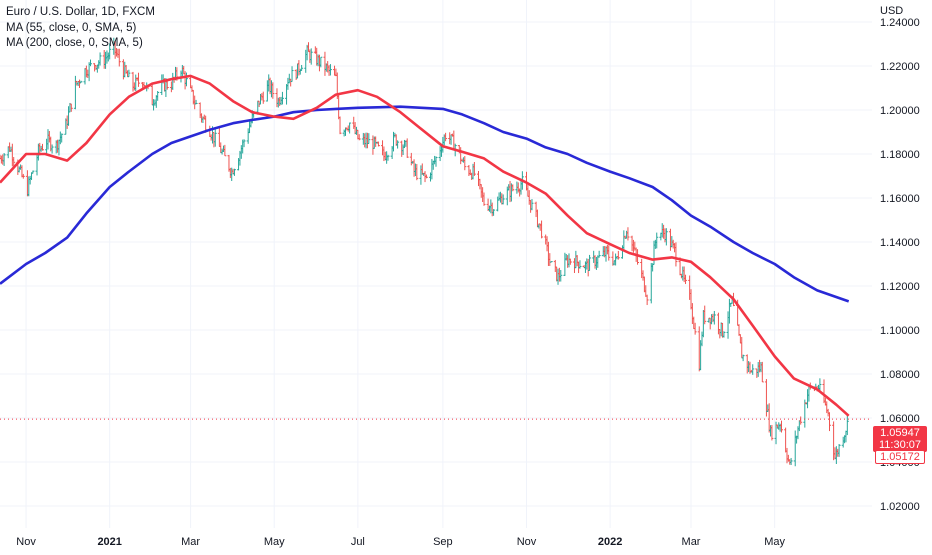  Describe the element at coordinates (109, 542) in the screenshot. I see `x-tick-label: 2021` at that location.